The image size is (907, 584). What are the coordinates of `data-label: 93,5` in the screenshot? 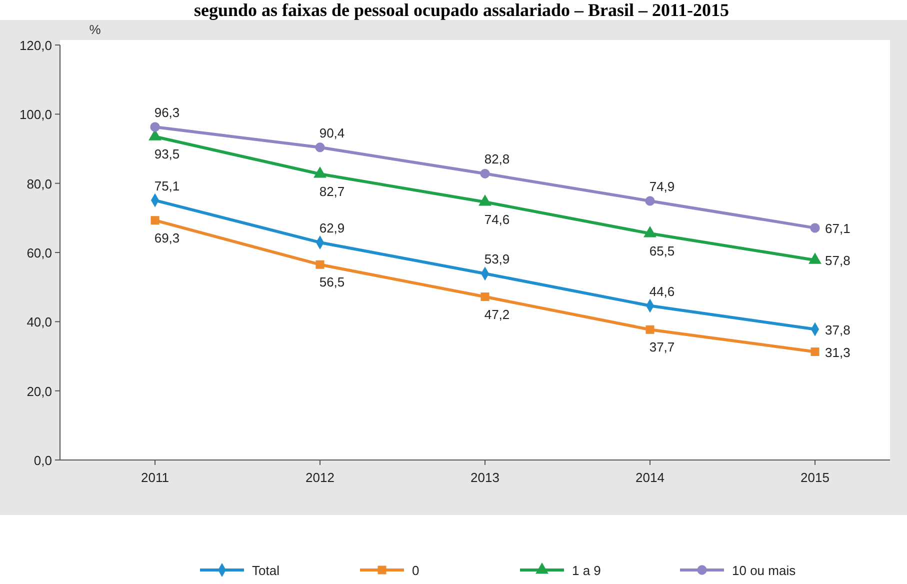 It's located at (167, 154).